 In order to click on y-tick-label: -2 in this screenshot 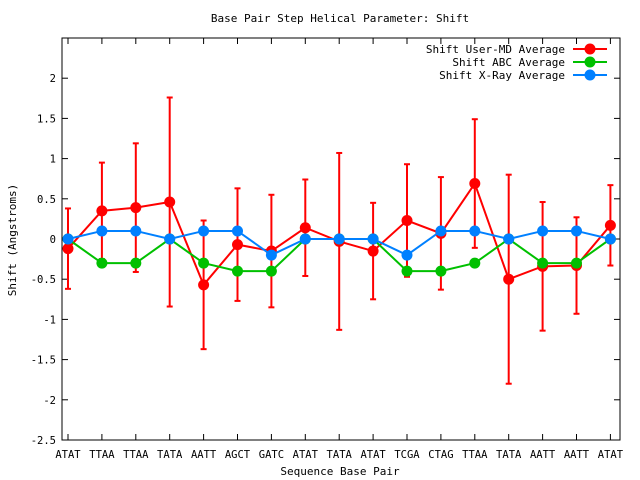, I will do `click(49, 401)`.